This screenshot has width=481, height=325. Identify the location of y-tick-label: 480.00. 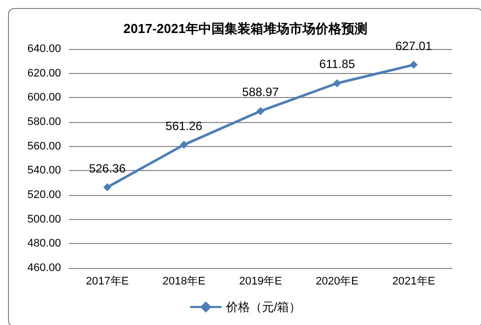
(44, 244).